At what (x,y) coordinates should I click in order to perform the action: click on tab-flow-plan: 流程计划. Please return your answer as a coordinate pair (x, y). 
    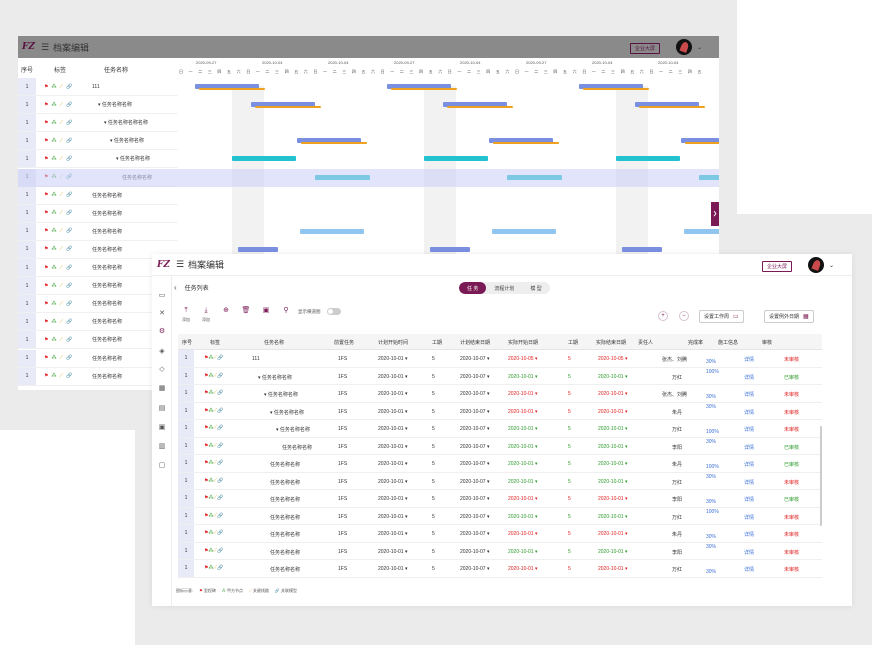
    Looking at the image, I should click on (504, 288).